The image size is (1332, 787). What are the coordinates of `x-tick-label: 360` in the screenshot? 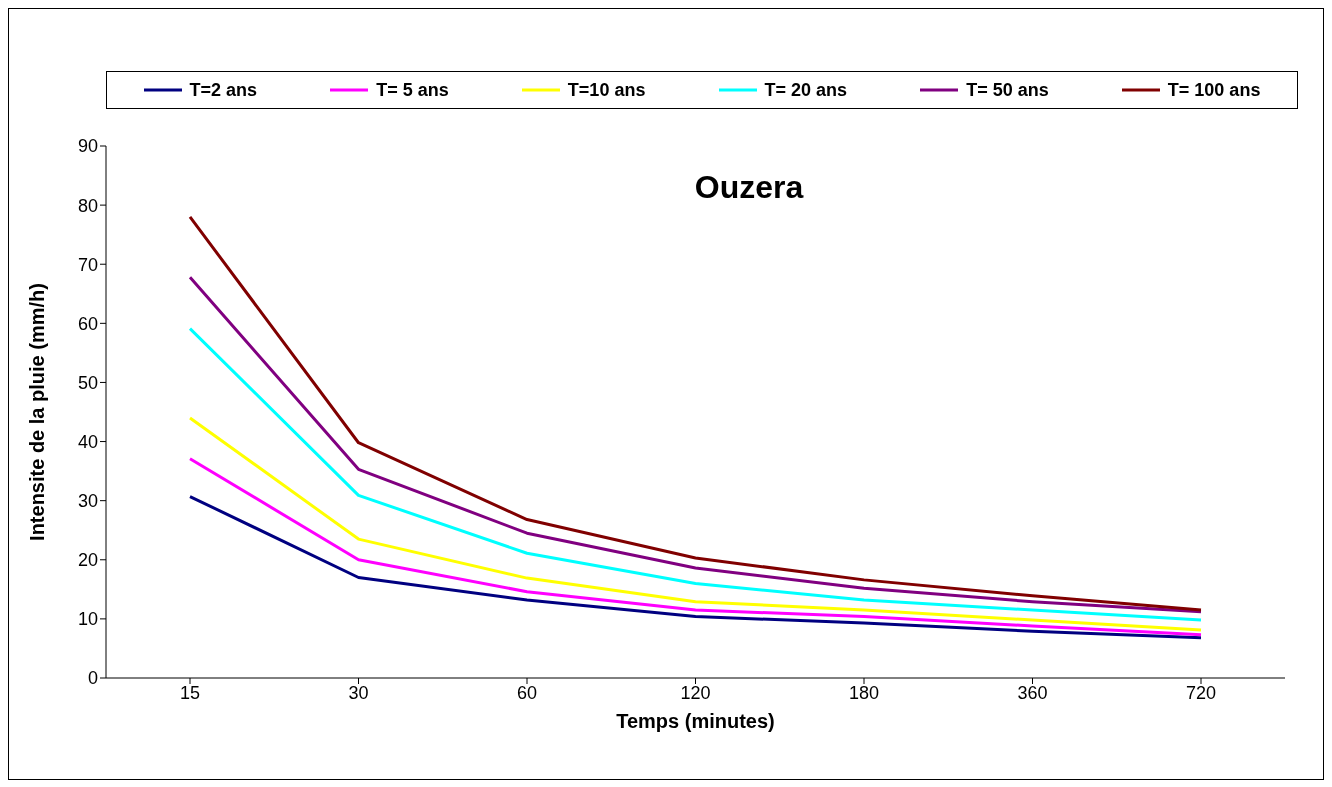 It's located at (1032, 692).